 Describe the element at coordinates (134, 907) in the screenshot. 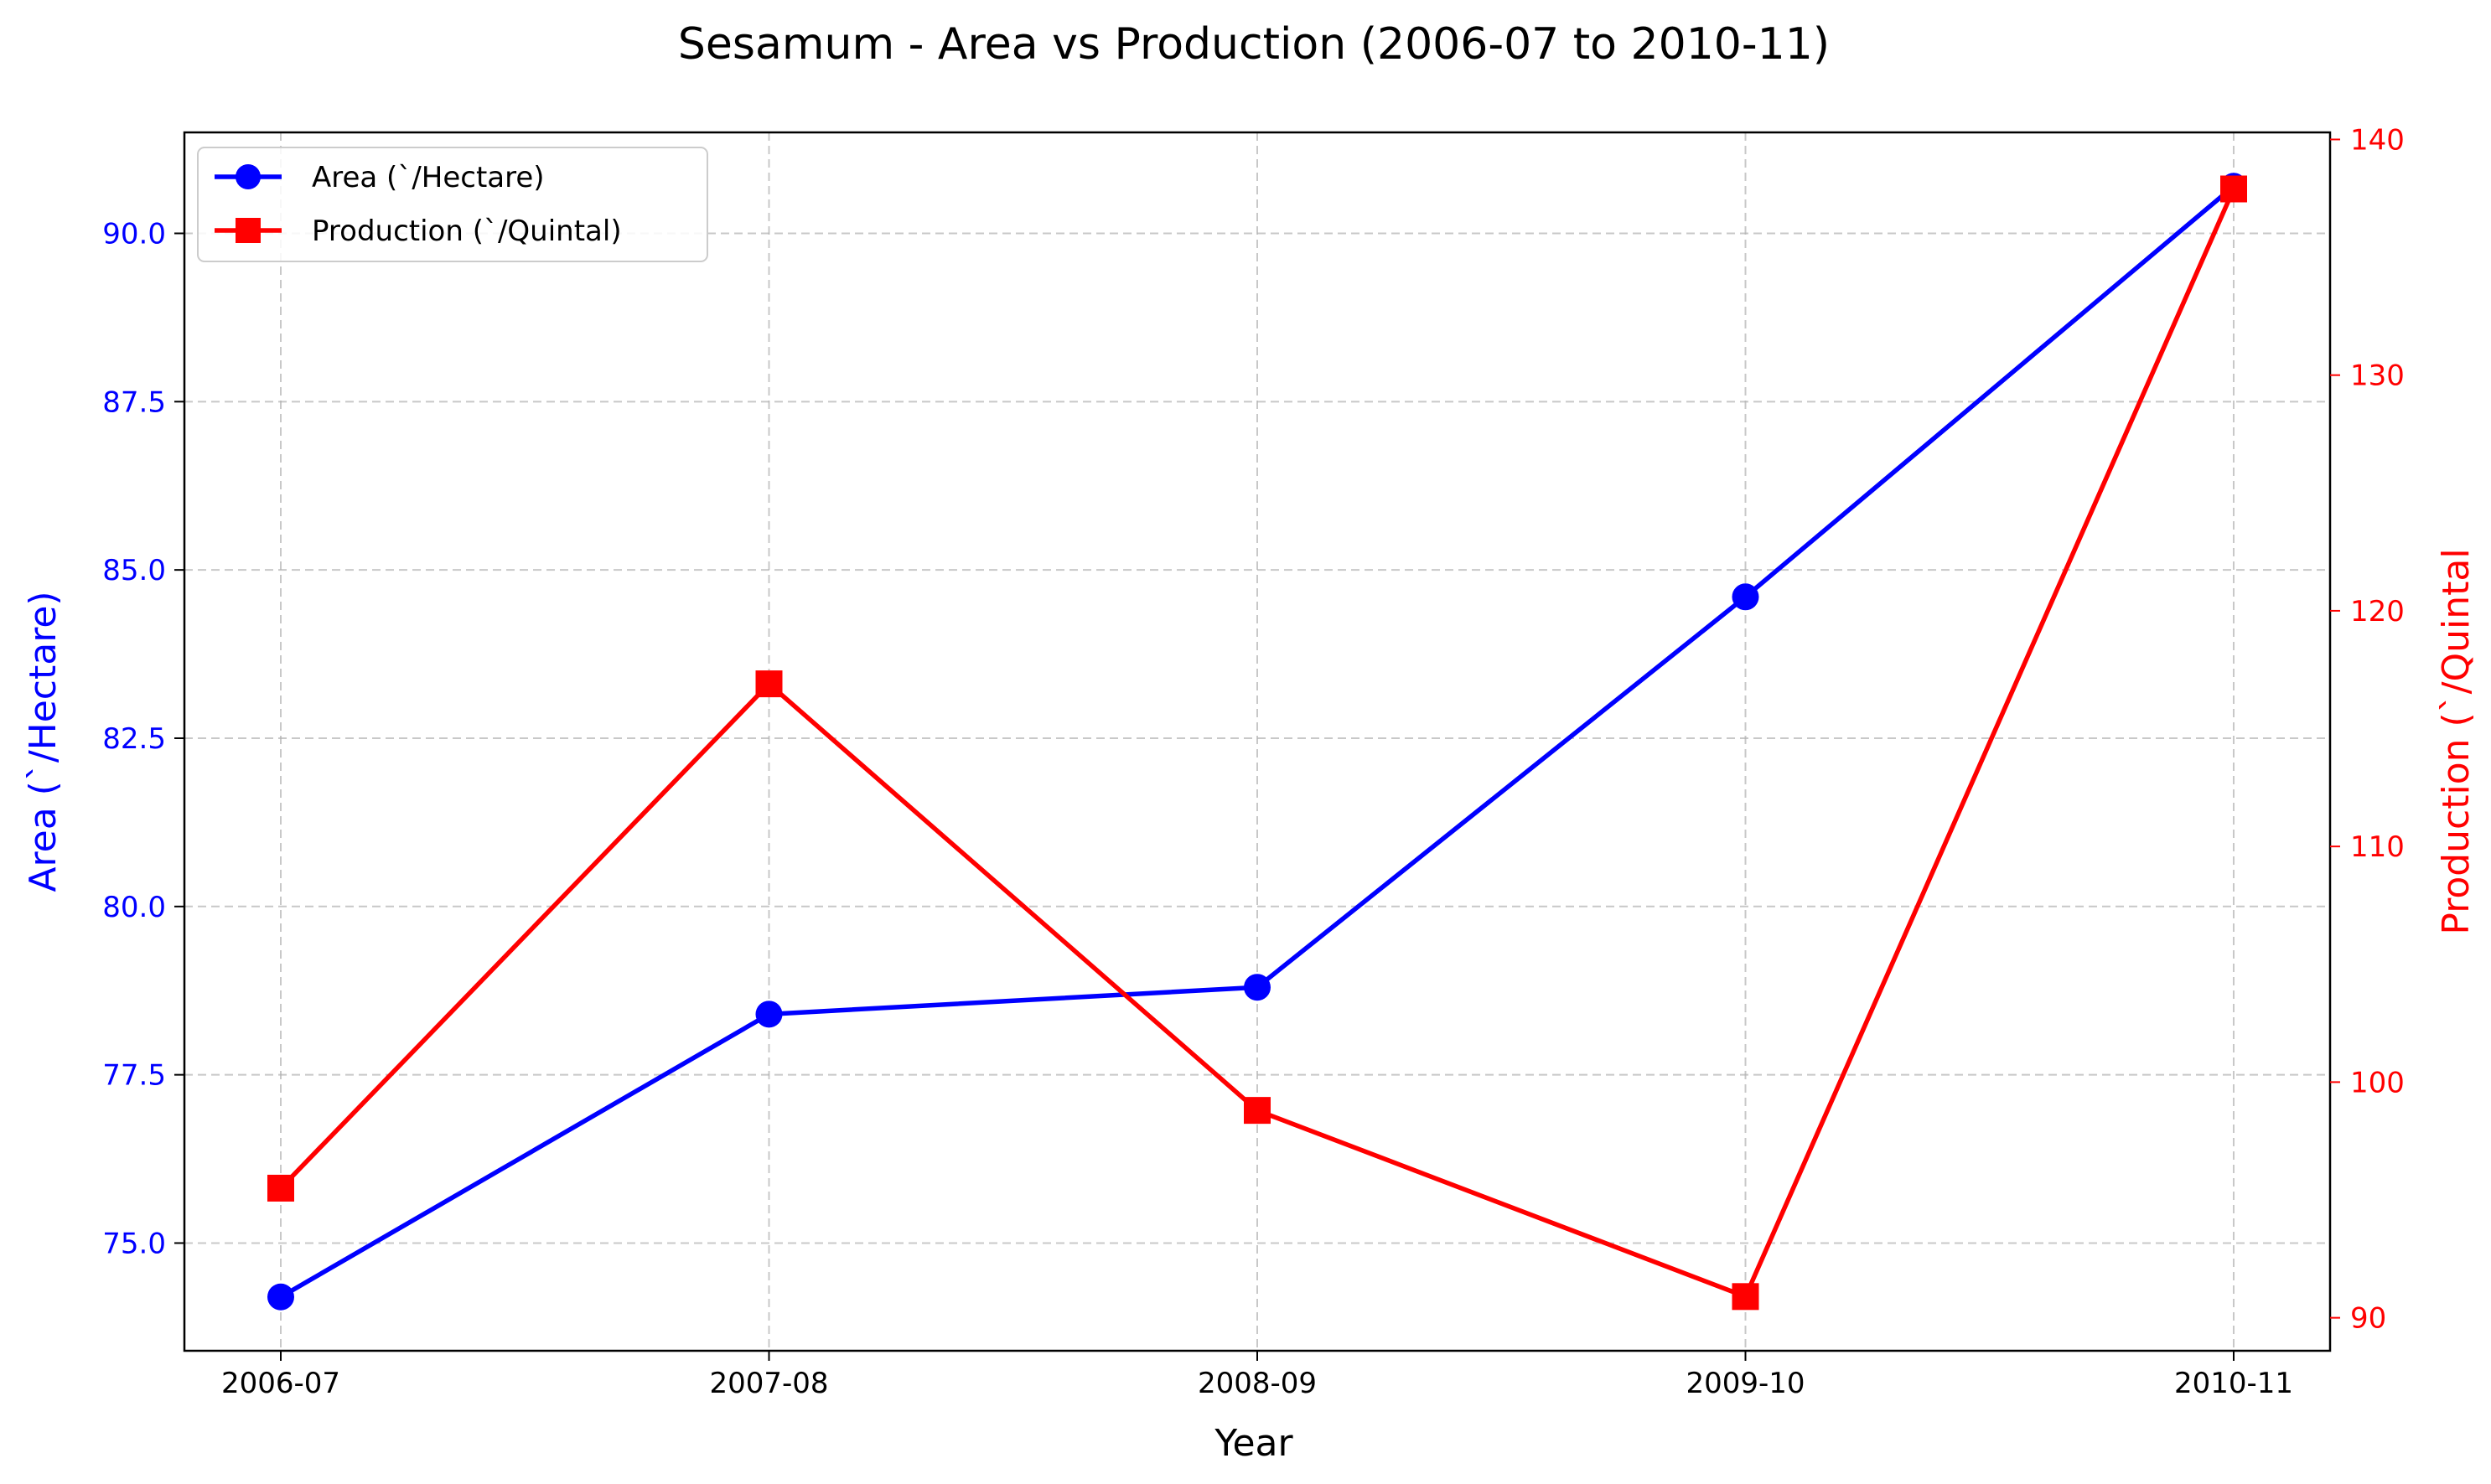

I see `y-left-tick-label: 80.0` at that location.